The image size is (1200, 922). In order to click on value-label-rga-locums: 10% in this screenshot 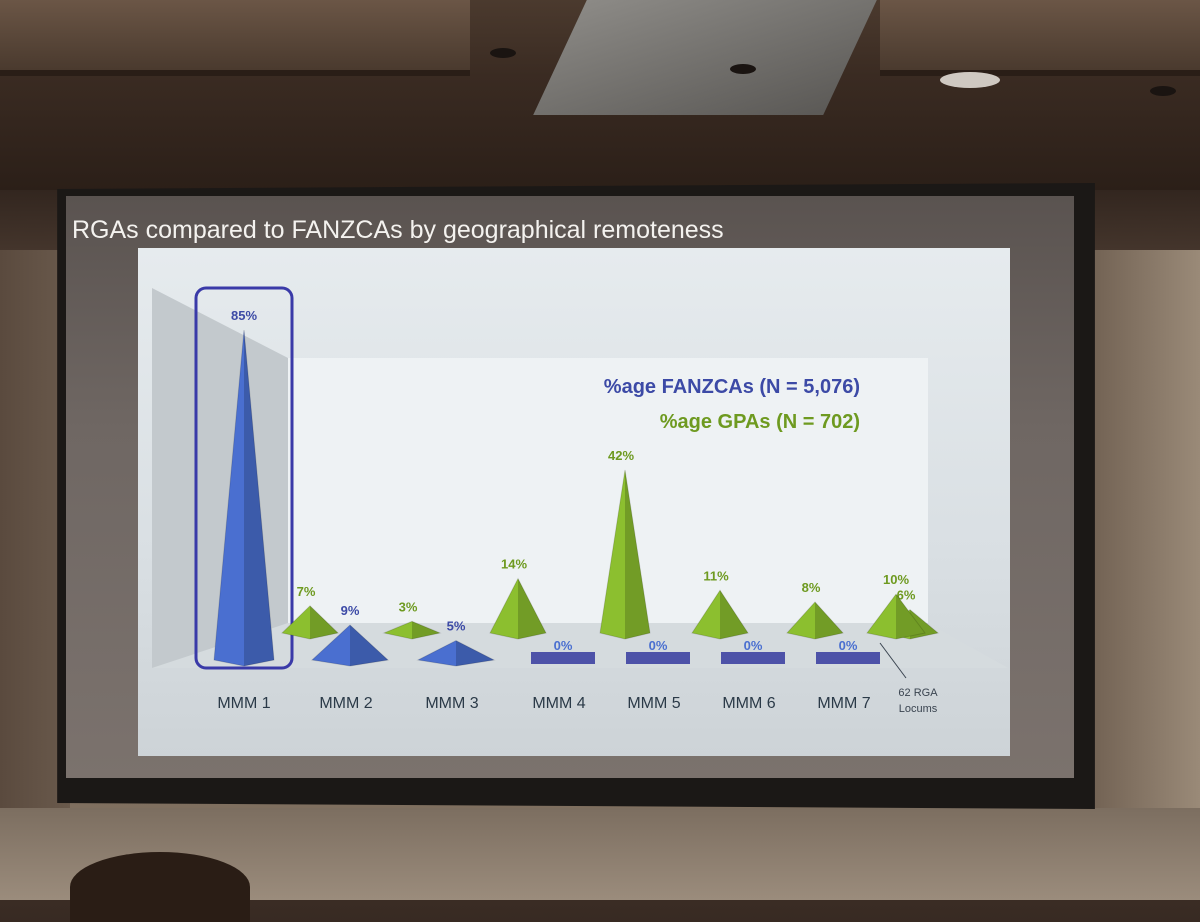, I will do `click(896, 579)`.